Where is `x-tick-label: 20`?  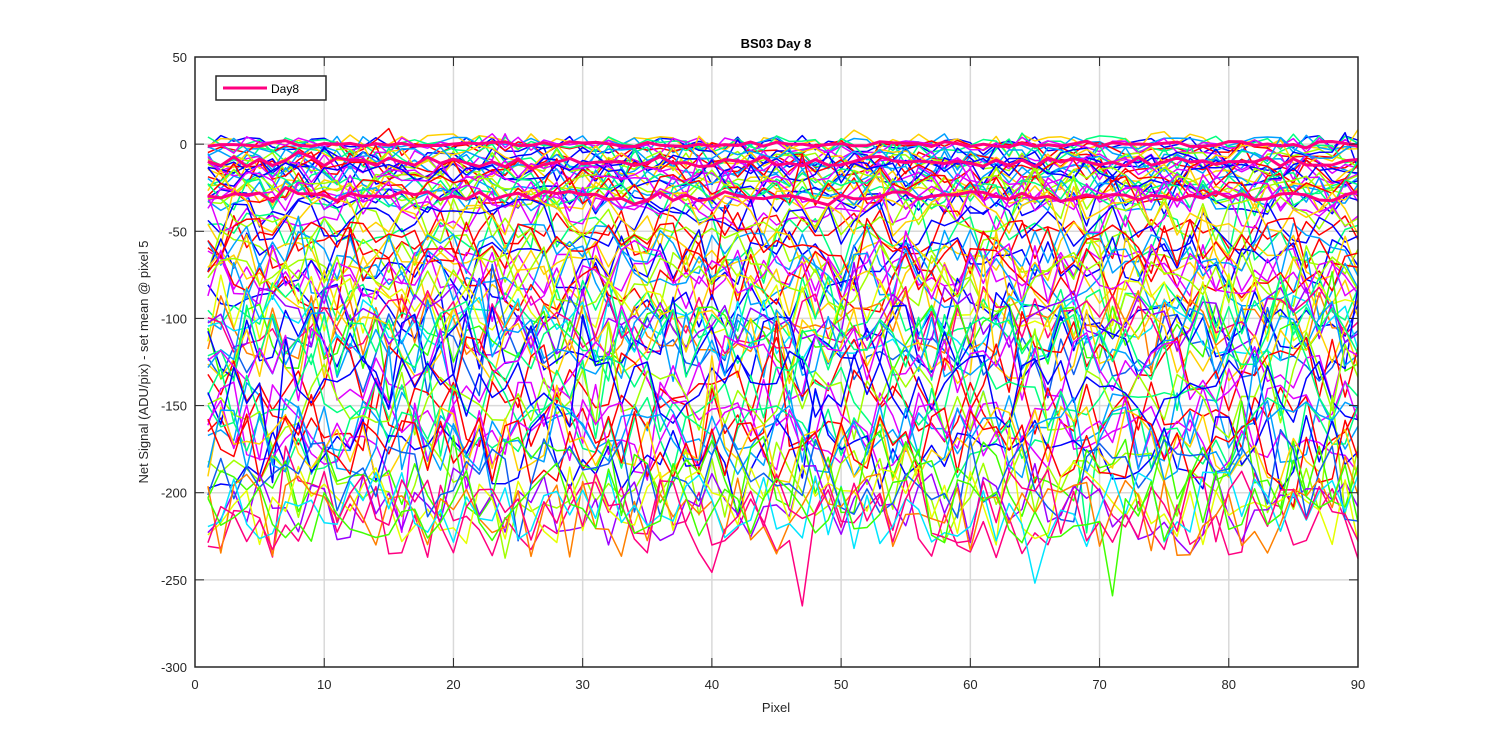 x-tick-label: 20 is located at coordinates (453, 684).